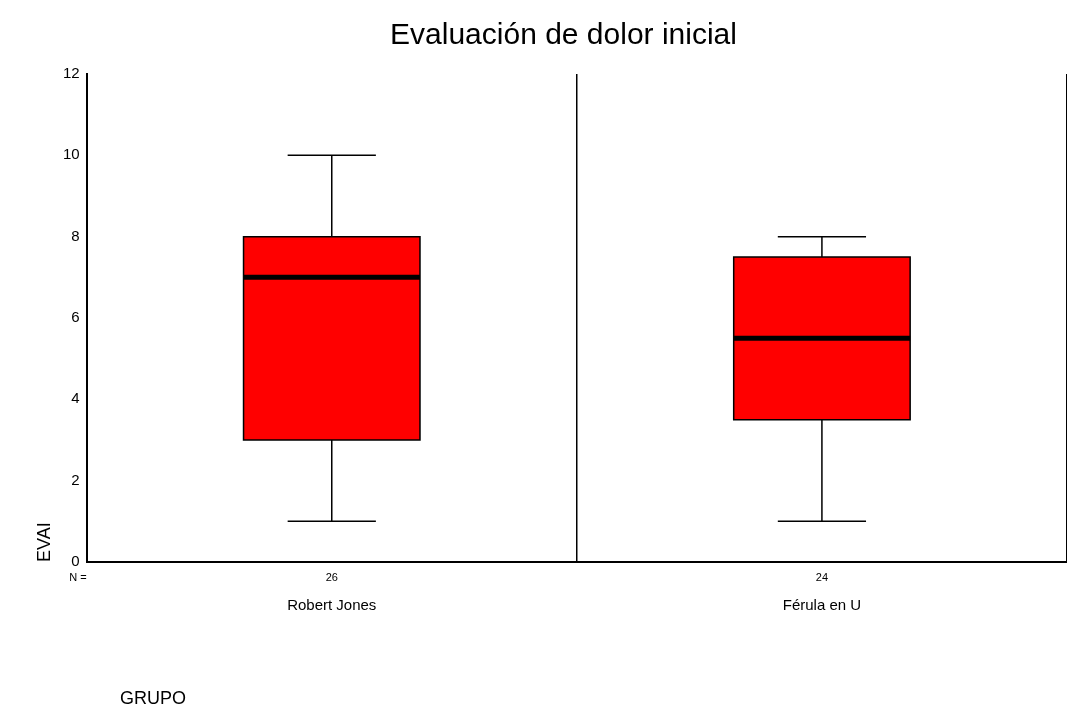  Describe the element at coordinates (75, 479) in the screenshot. I see `y-tick-label: 2` at that location.